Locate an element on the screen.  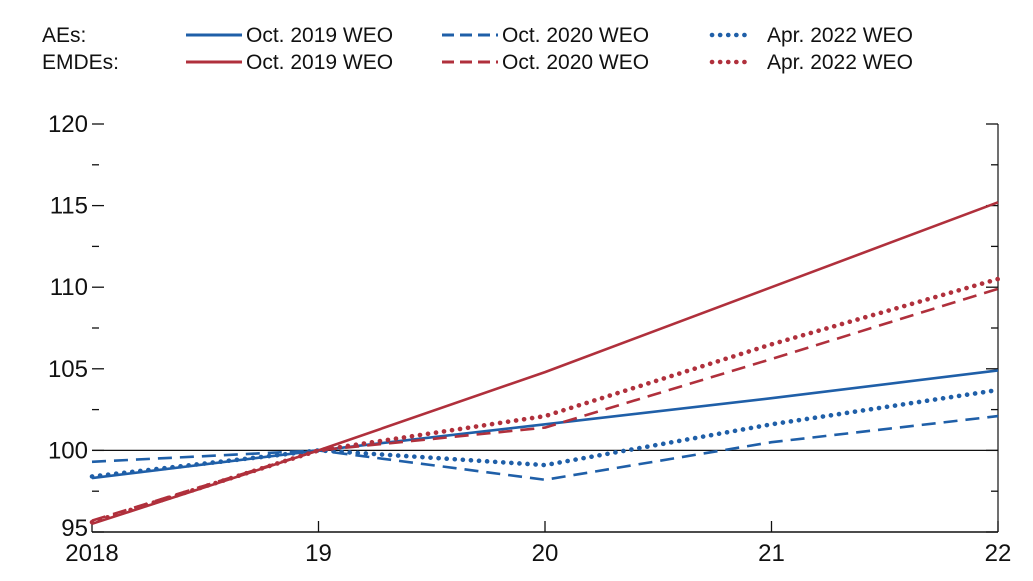
y-tick-label: 115 is located at coordinates (69, 206).